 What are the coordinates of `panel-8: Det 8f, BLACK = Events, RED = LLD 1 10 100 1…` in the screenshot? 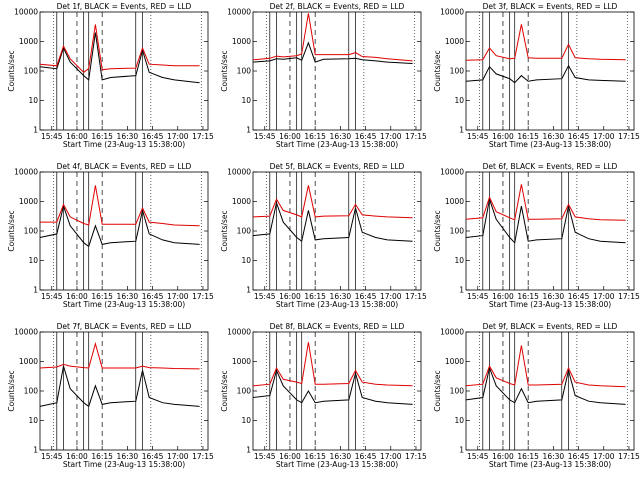 It's located at (323, 395).